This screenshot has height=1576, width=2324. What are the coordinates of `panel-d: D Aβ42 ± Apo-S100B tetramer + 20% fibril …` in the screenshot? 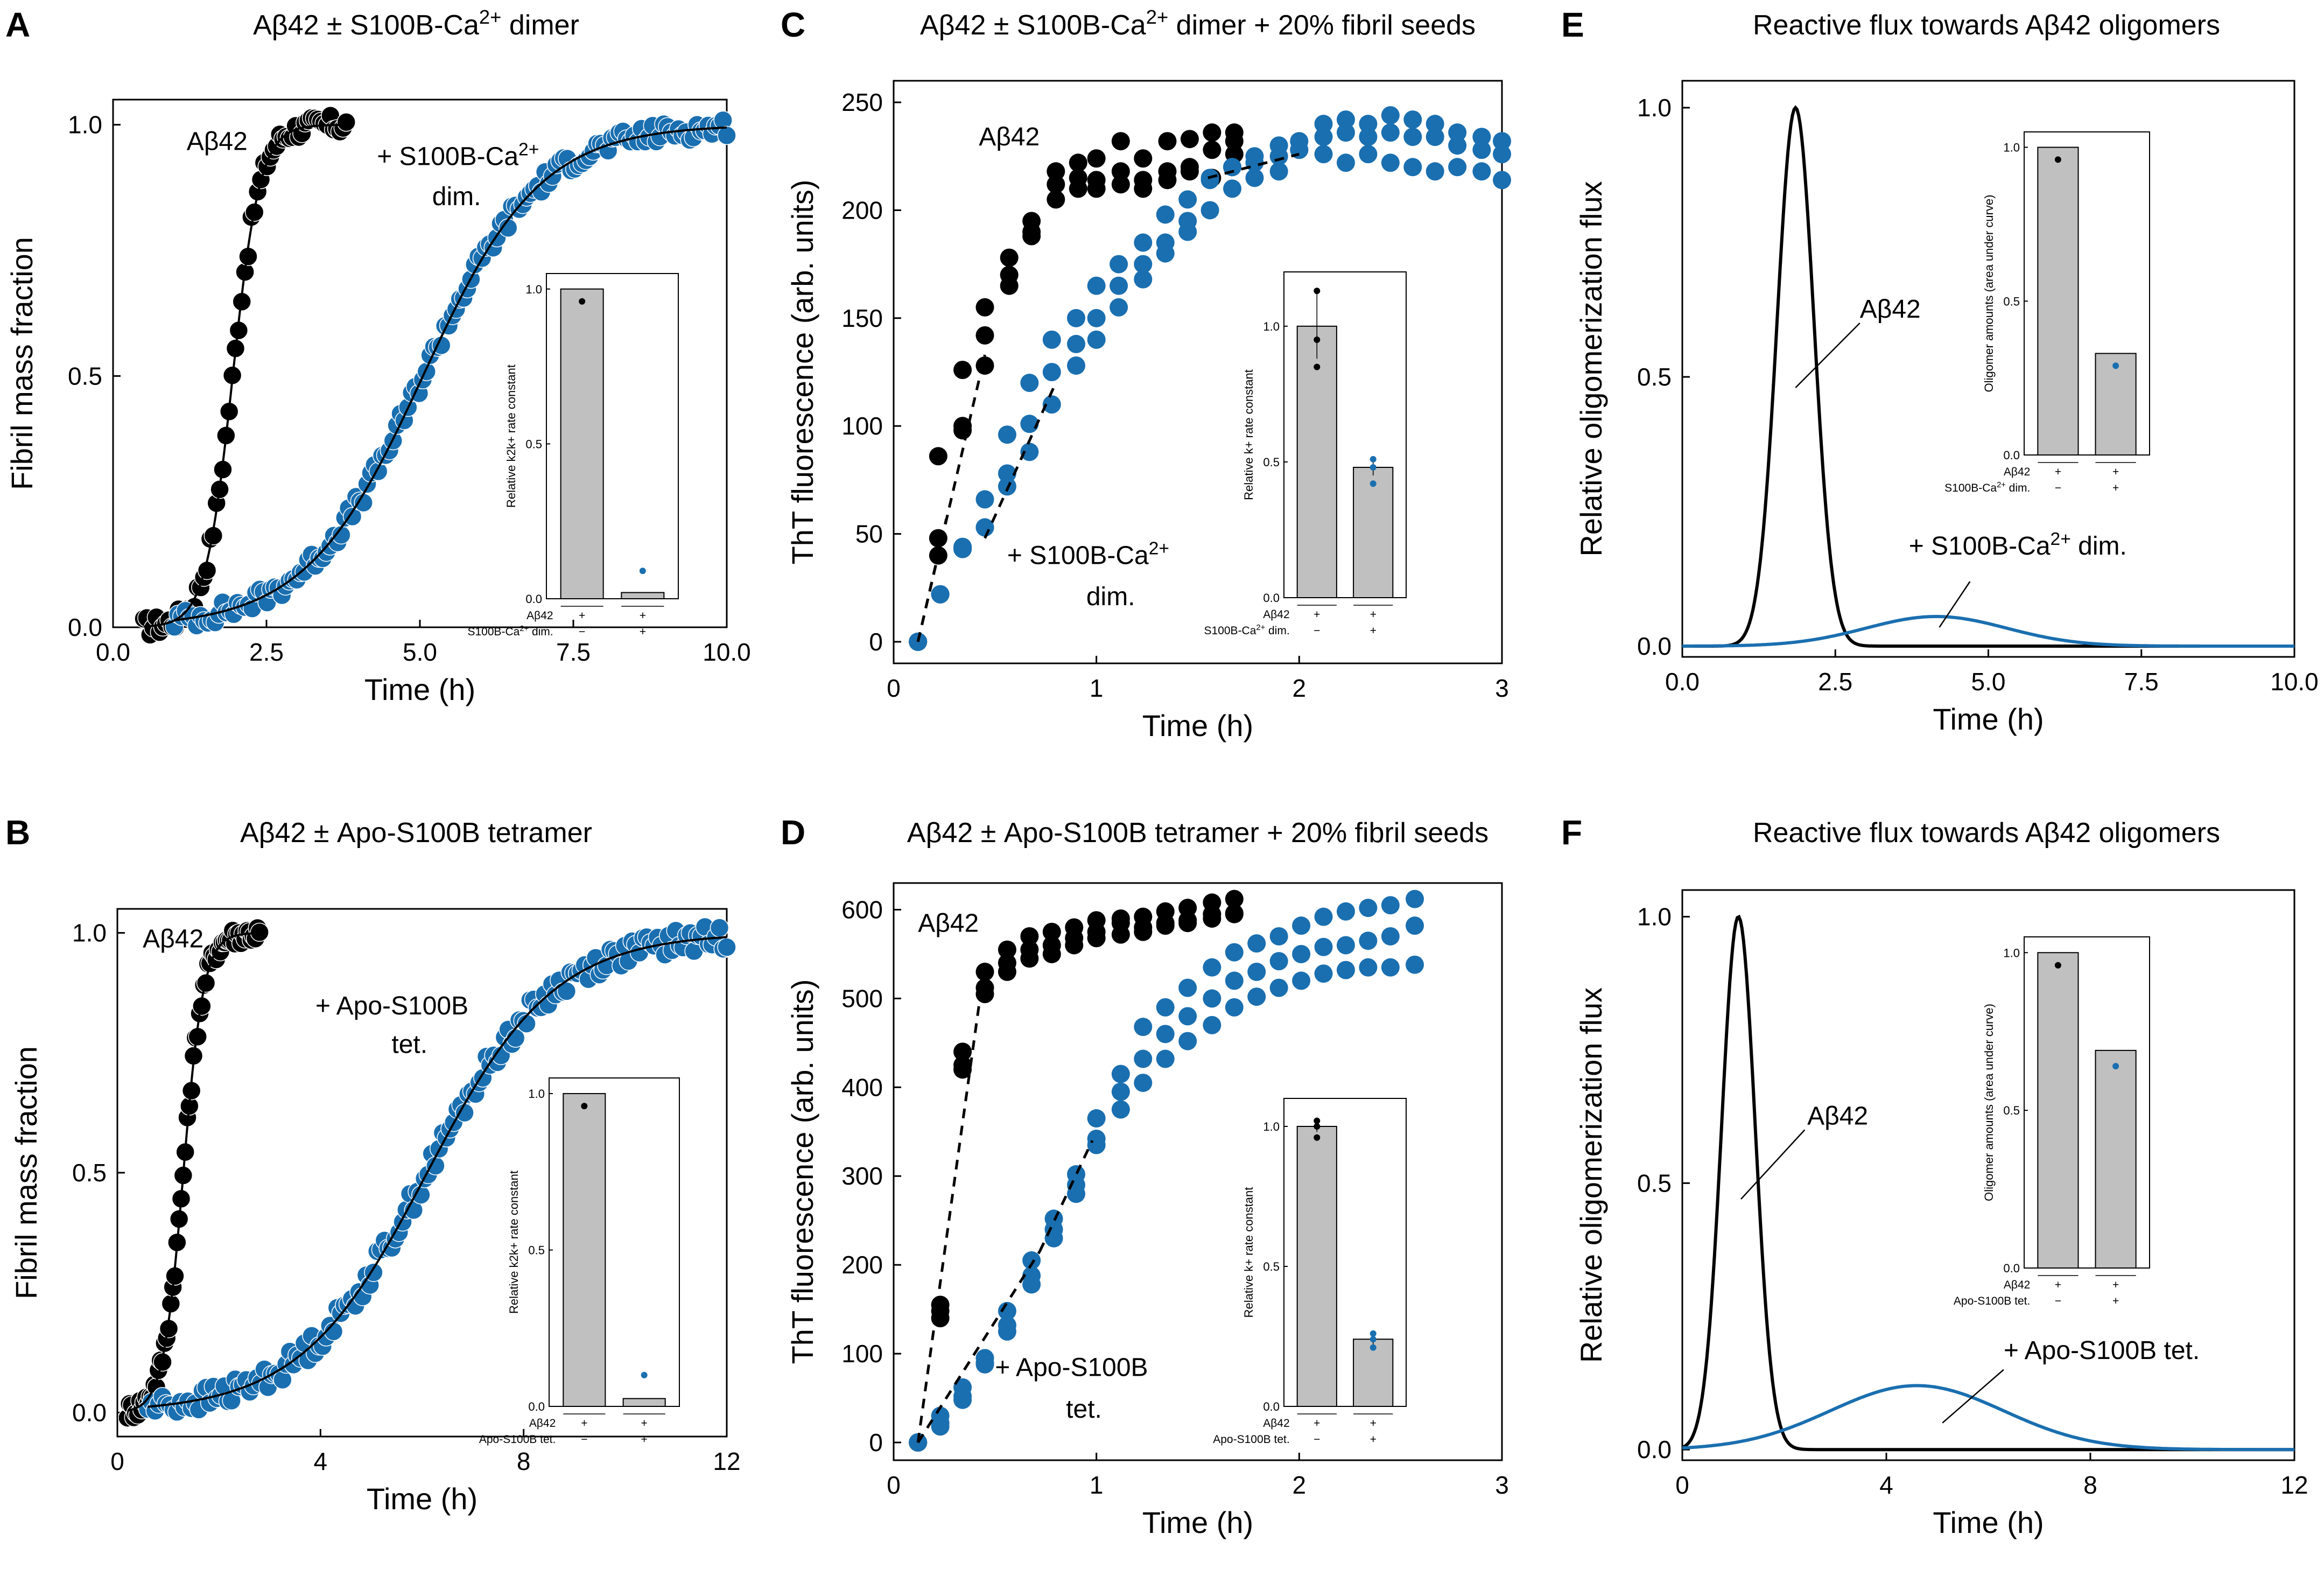 It's located at (1145, 1176).